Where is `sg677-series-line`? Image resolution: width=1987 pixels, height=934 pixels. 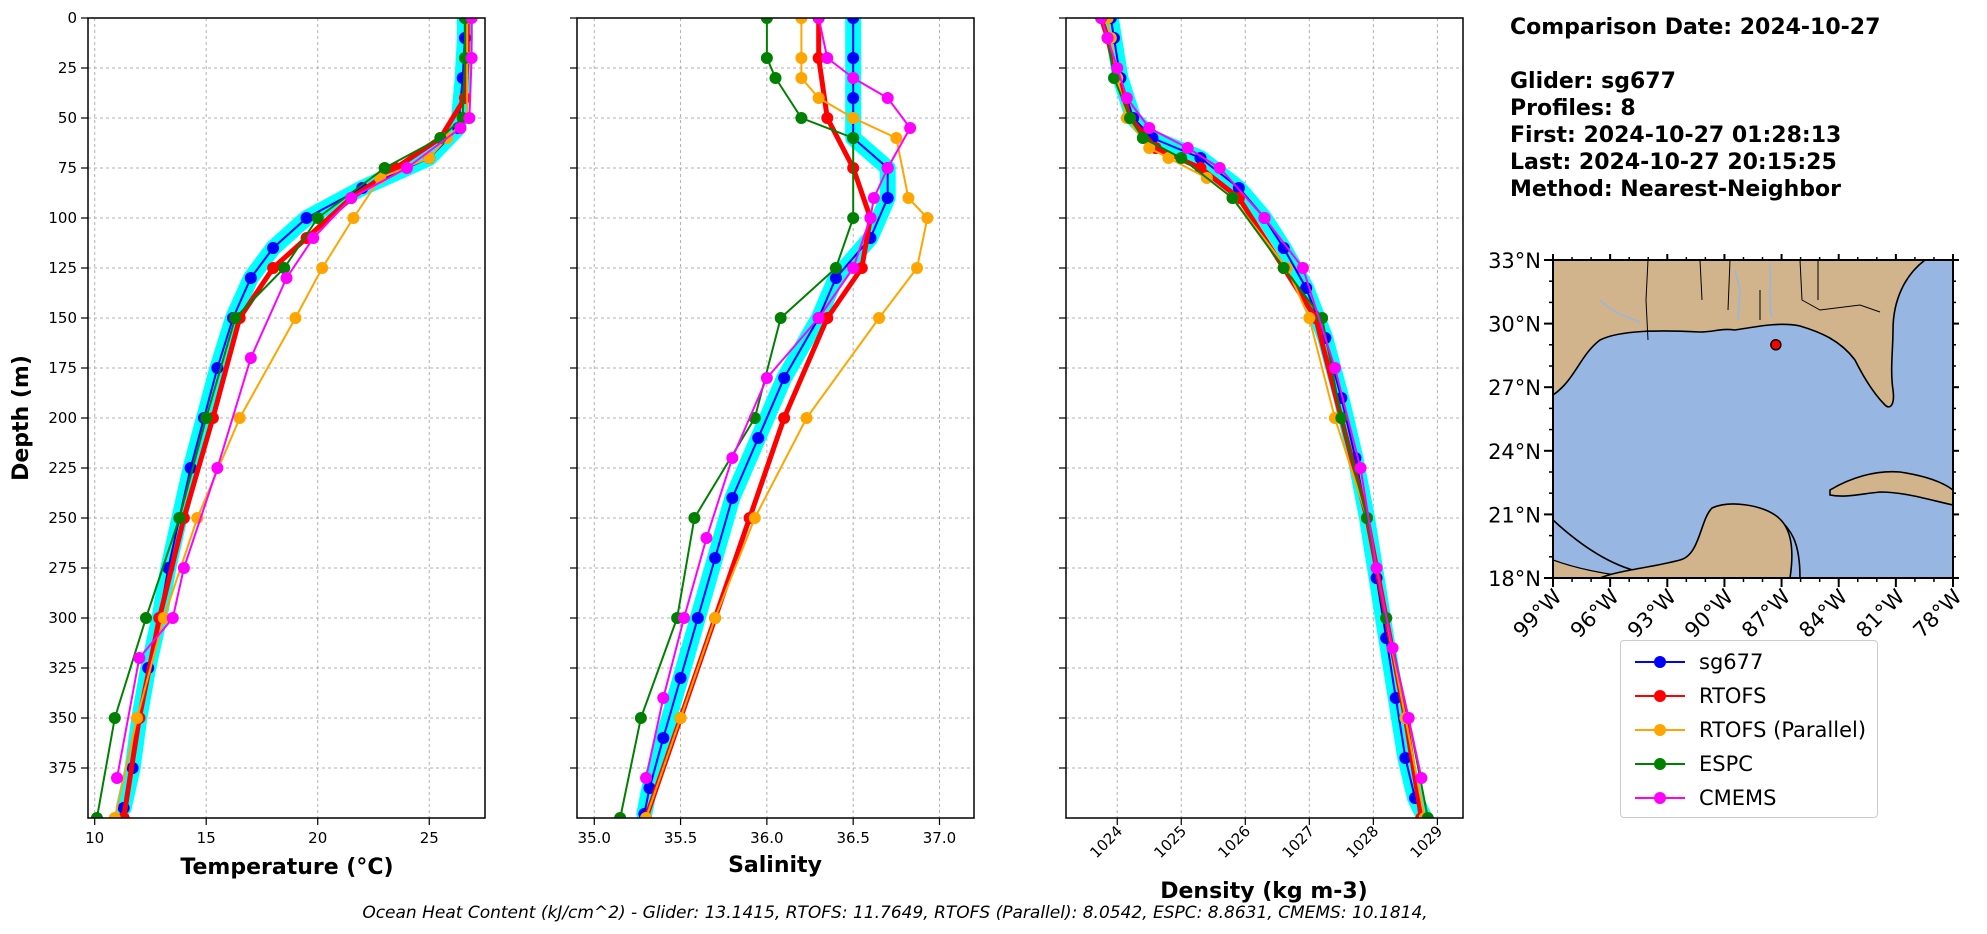
sg677-series-line is located at coordinates (766, 416).